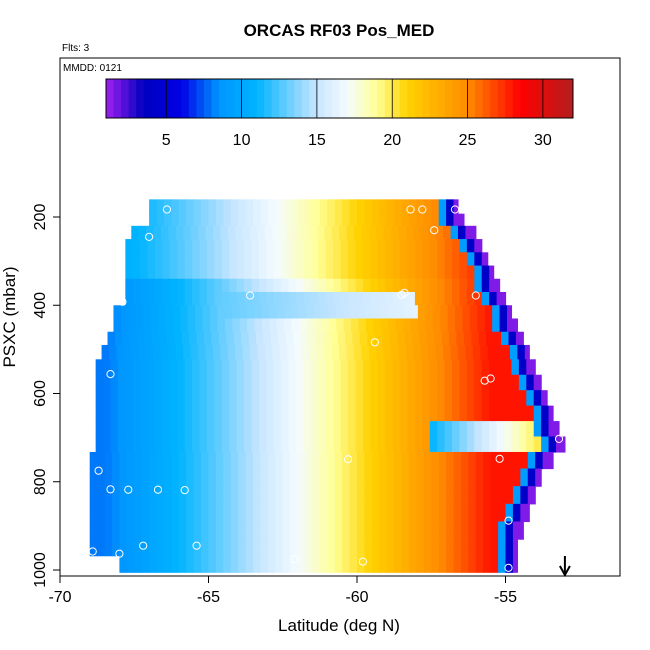  Describe the element at coordinates (282, 591) in the screenshot. I see `x-axis: -70 -65 -60 -55` at that location.